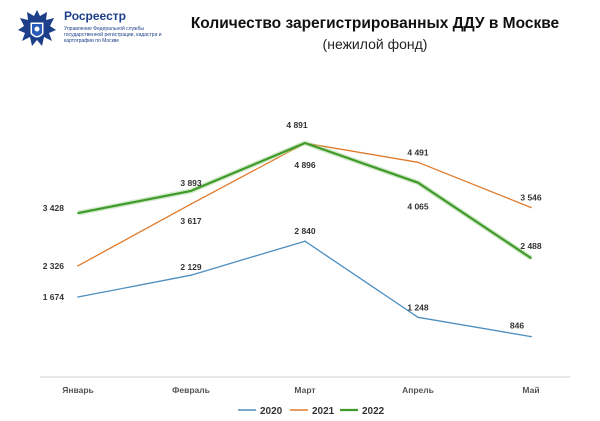  I want to click on data-label: 846, so click(517, 326).